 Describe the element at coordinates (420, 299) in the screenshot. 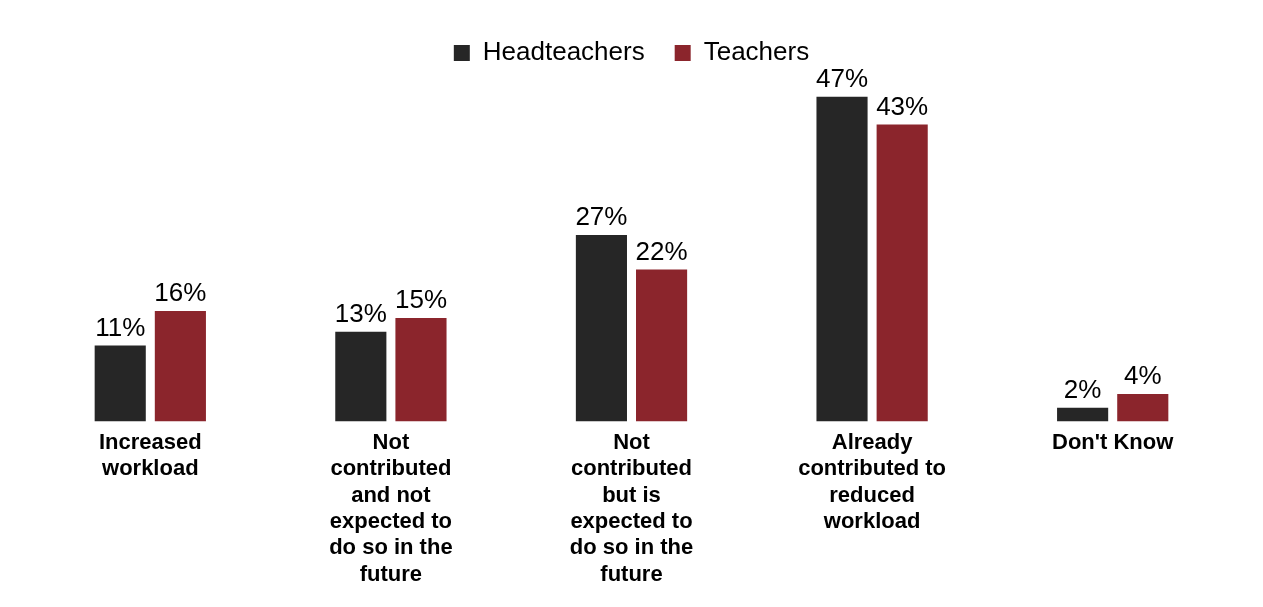

I see `data-label: 15%` at that location.